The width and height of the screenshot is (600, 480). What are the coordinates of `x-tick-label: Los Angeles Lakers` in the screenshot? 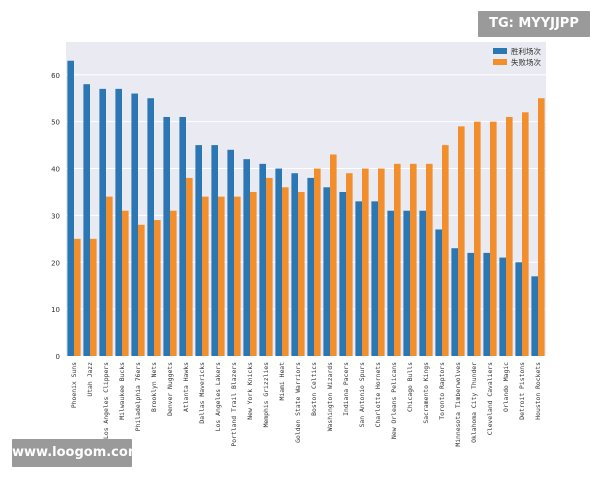 It's located at (218, 396).